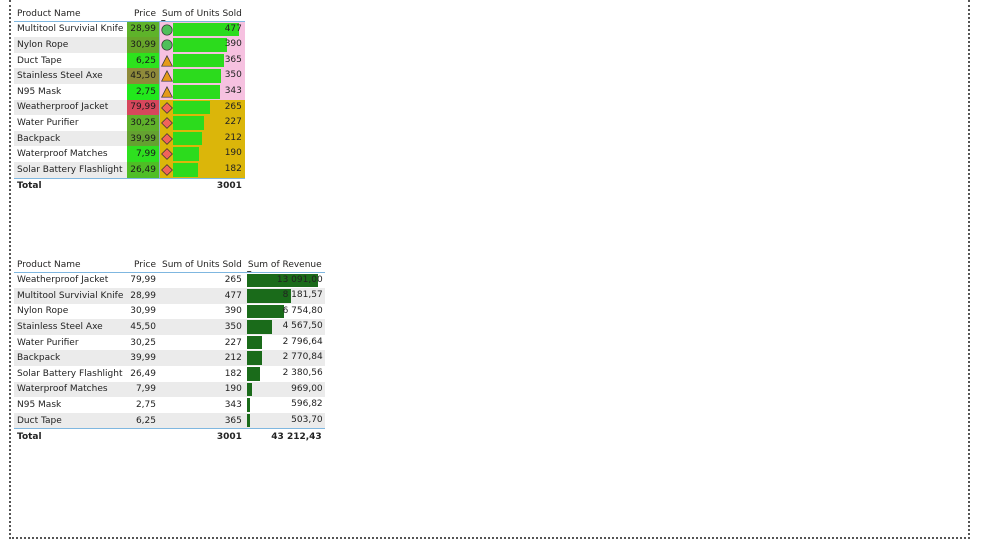 The width and height of the screenshot is (1001, 553). I want to click on table-row: Nylon Rope 30,99 390, so click(129, 45).